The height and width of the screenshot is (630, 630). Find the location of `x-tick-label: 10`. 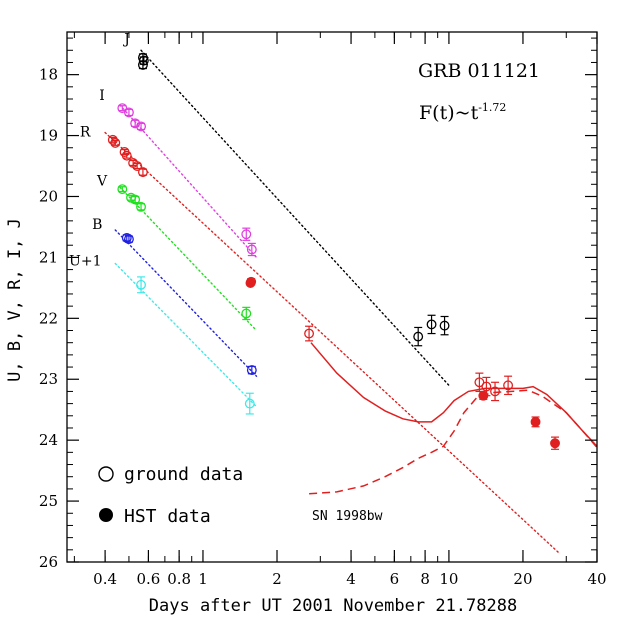

x-tick-label: 10 is located at coordinates (448, 579).